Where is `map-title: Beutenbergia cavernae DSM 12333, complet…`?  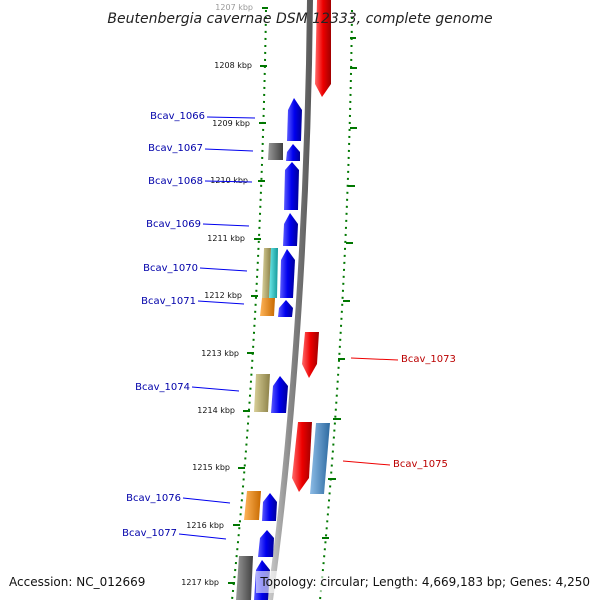
map-title: Beutenbergia cavernae DSM 12333, complet… is located at coordinates (299, 19).